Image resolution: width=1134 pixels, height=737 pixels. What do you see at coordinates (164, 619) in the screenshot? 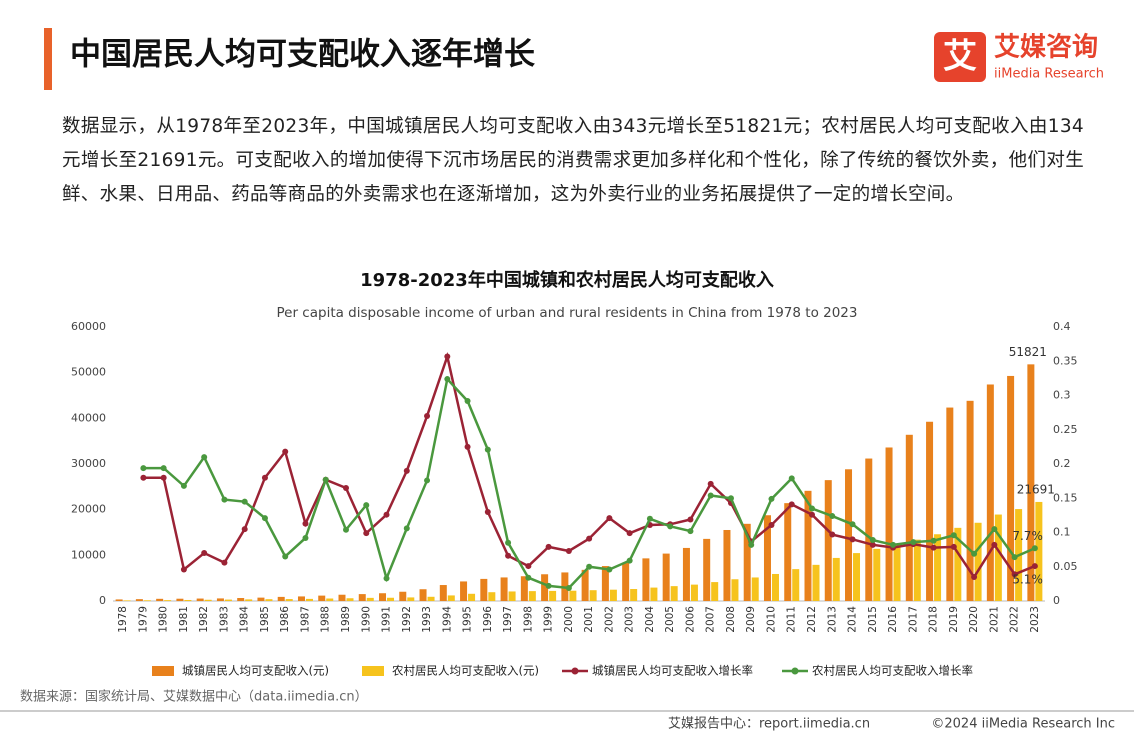
I see `x-tick-label: 1980` at bounding box center [164, 619].